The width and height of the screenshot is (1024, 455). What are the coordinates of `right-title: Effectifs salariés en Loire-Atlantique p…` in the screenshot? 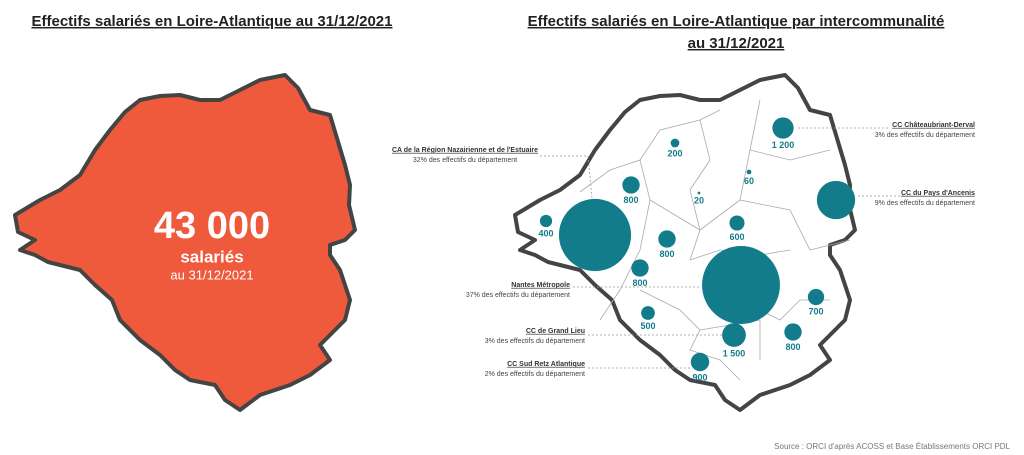 It's located at (736, 21).